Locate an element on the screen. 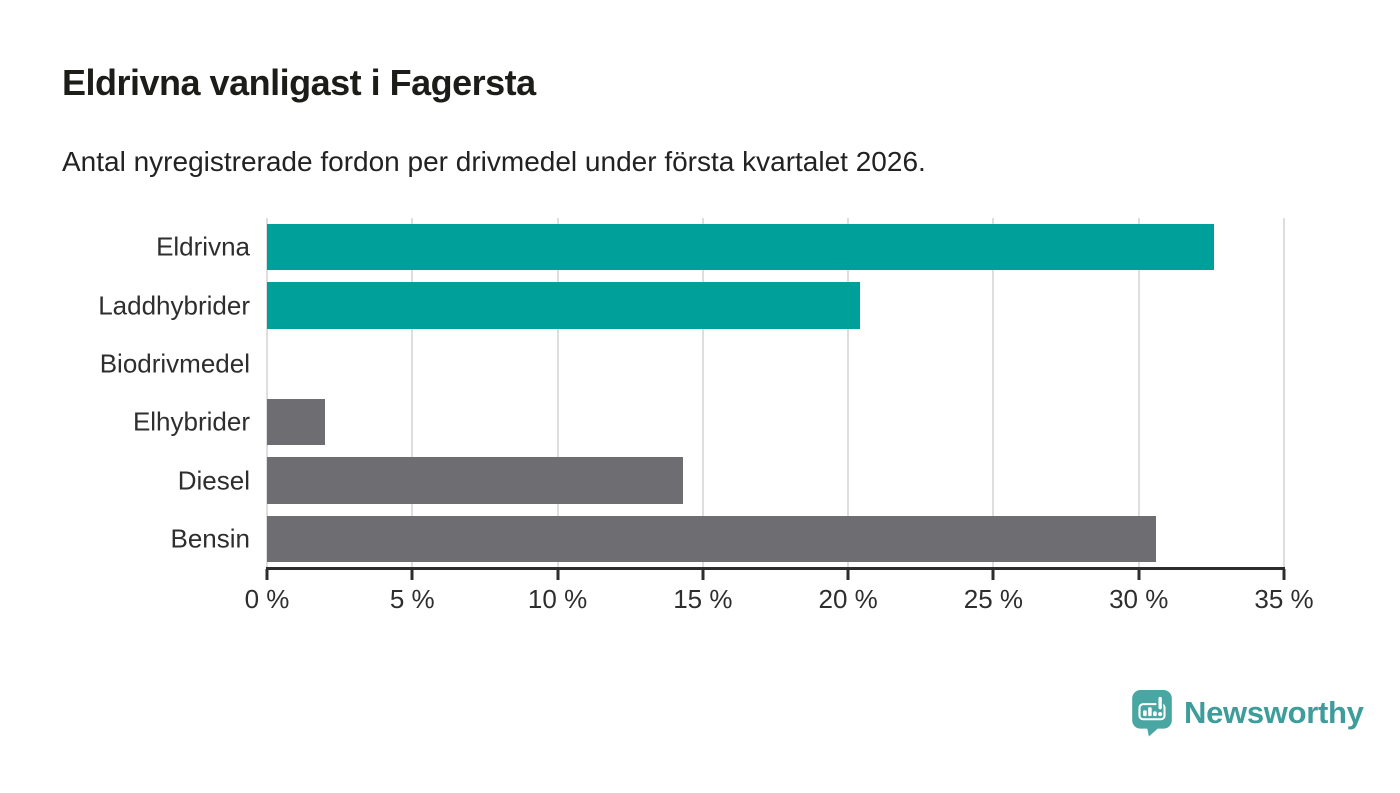 The height and width of the screenshot is (793, 1400). bar-bensin is located at coordinates (712, 539).